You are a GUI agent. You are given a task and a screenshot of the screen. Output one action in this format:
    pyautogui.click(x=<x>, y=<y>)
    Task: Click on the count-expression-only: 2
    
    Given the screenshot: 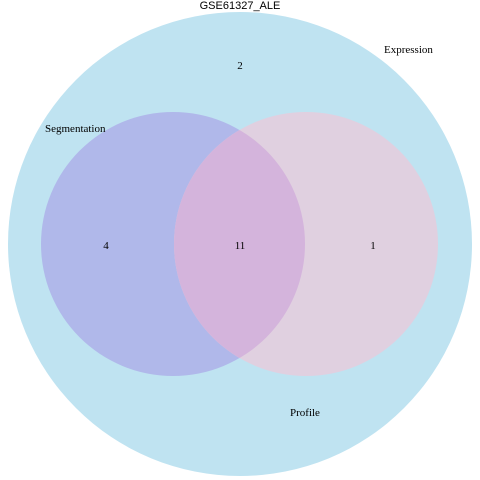 What is the action you would take?
    pyautogui.click(x=240, y=66)
    